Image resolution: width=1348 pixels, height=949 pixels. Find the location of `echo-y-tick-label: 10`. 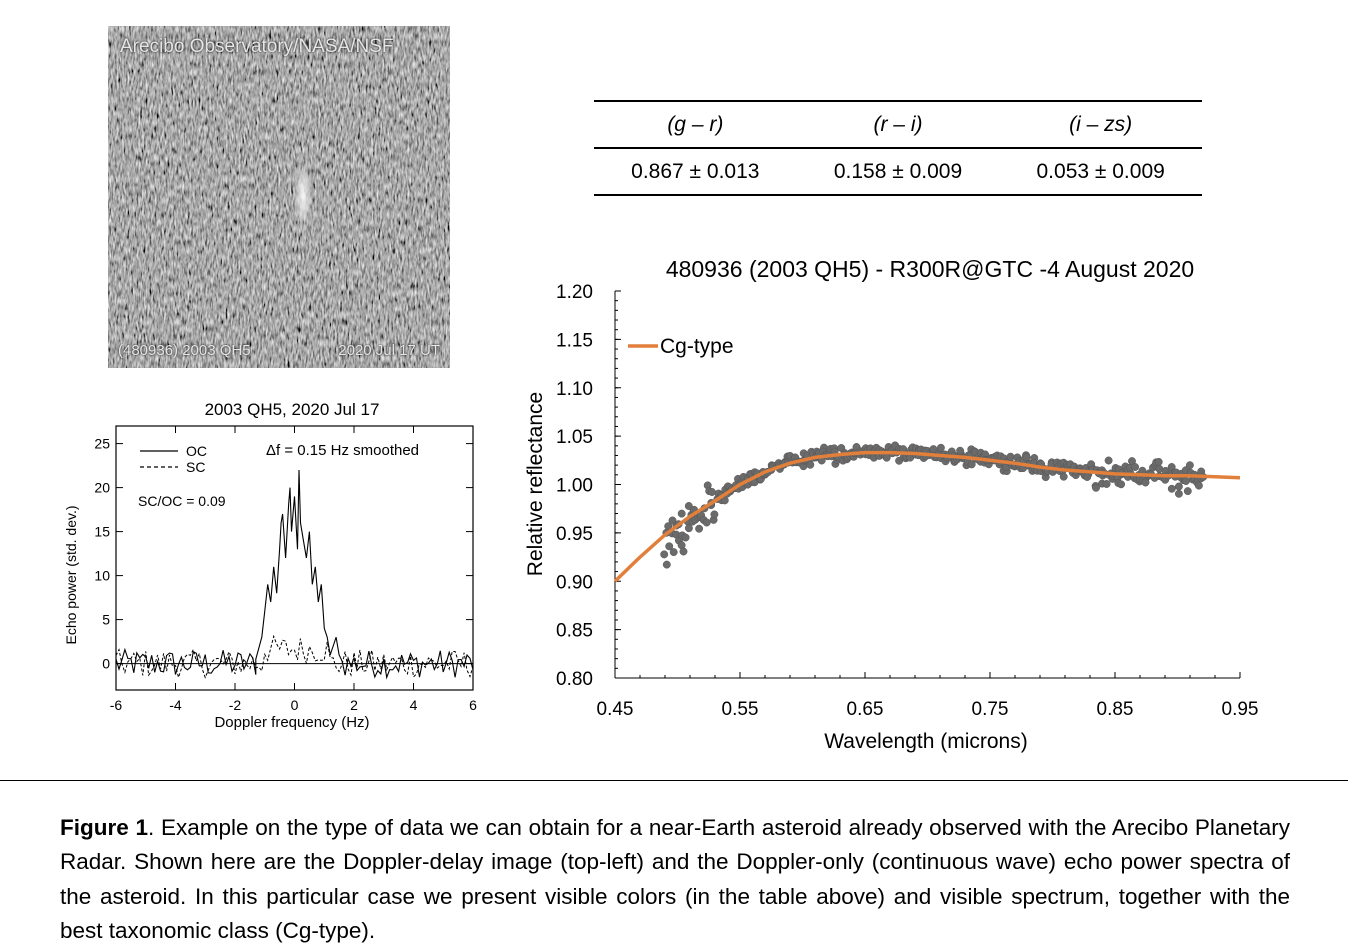

echo-y-tick-label: 10 is located at coordinates (102, 576).